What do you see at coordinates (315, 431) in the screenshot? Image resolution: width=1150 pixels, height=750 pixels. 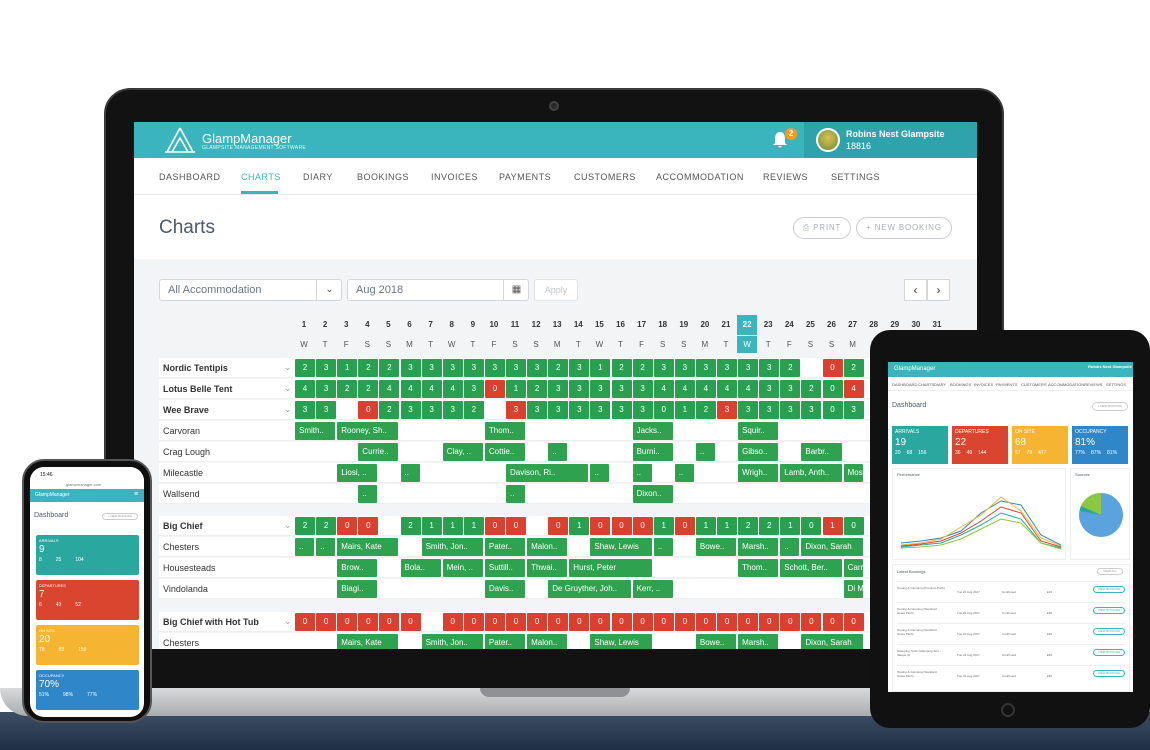 I see `booking-bar: Smith..` at bounding box center [315, 431].